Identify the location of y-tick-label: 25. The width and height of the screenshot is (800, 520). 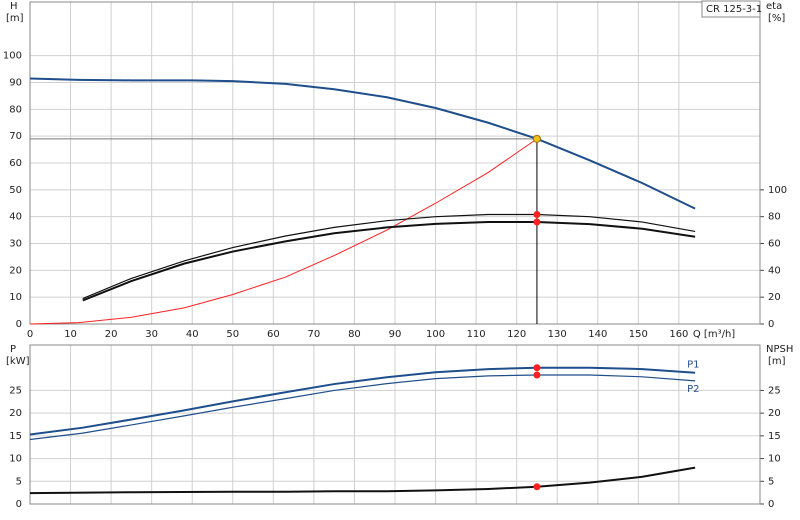
(15, 390).